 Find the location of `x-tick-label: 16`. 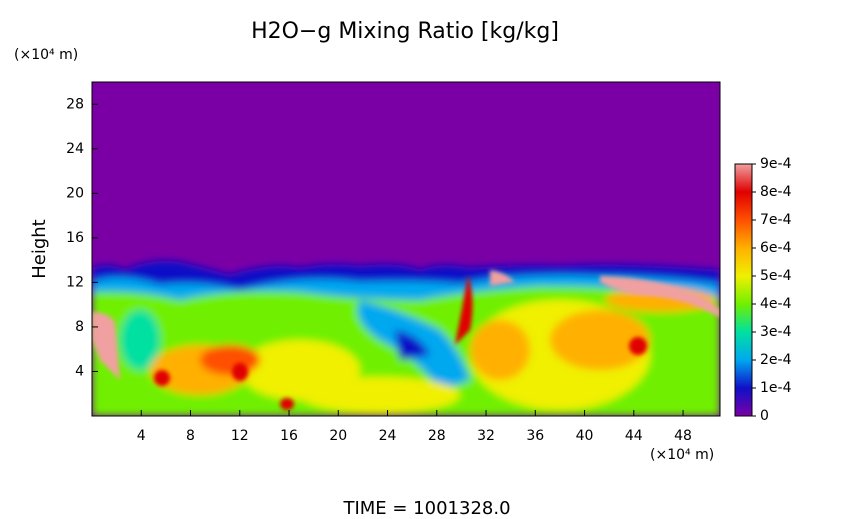

x-tick-label: 16 is located at coordinates (289, 436).